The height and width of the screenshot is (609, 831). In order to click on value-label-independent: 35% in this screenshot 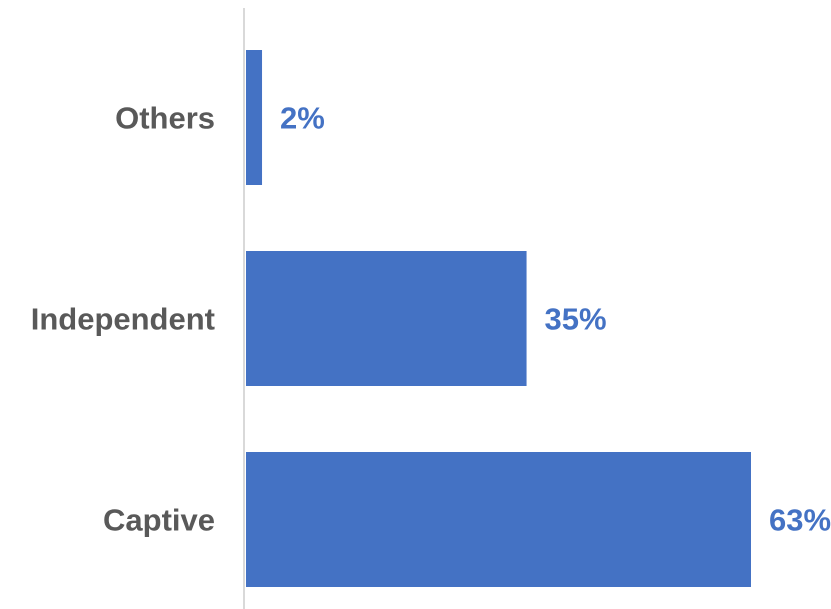, I will do `click(576, 319)`.